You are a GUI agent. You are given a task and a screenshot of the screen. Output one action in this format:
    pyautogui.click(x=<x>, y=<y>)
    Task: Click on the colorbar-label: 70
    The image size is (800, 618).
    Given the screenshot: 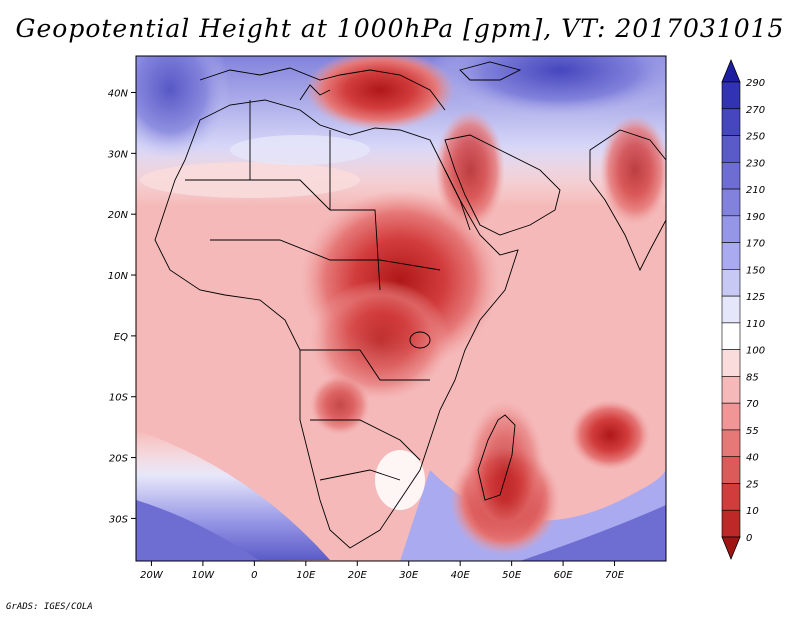 What is the action you would take?
    pyautogui.click(x=752, y=404)
    